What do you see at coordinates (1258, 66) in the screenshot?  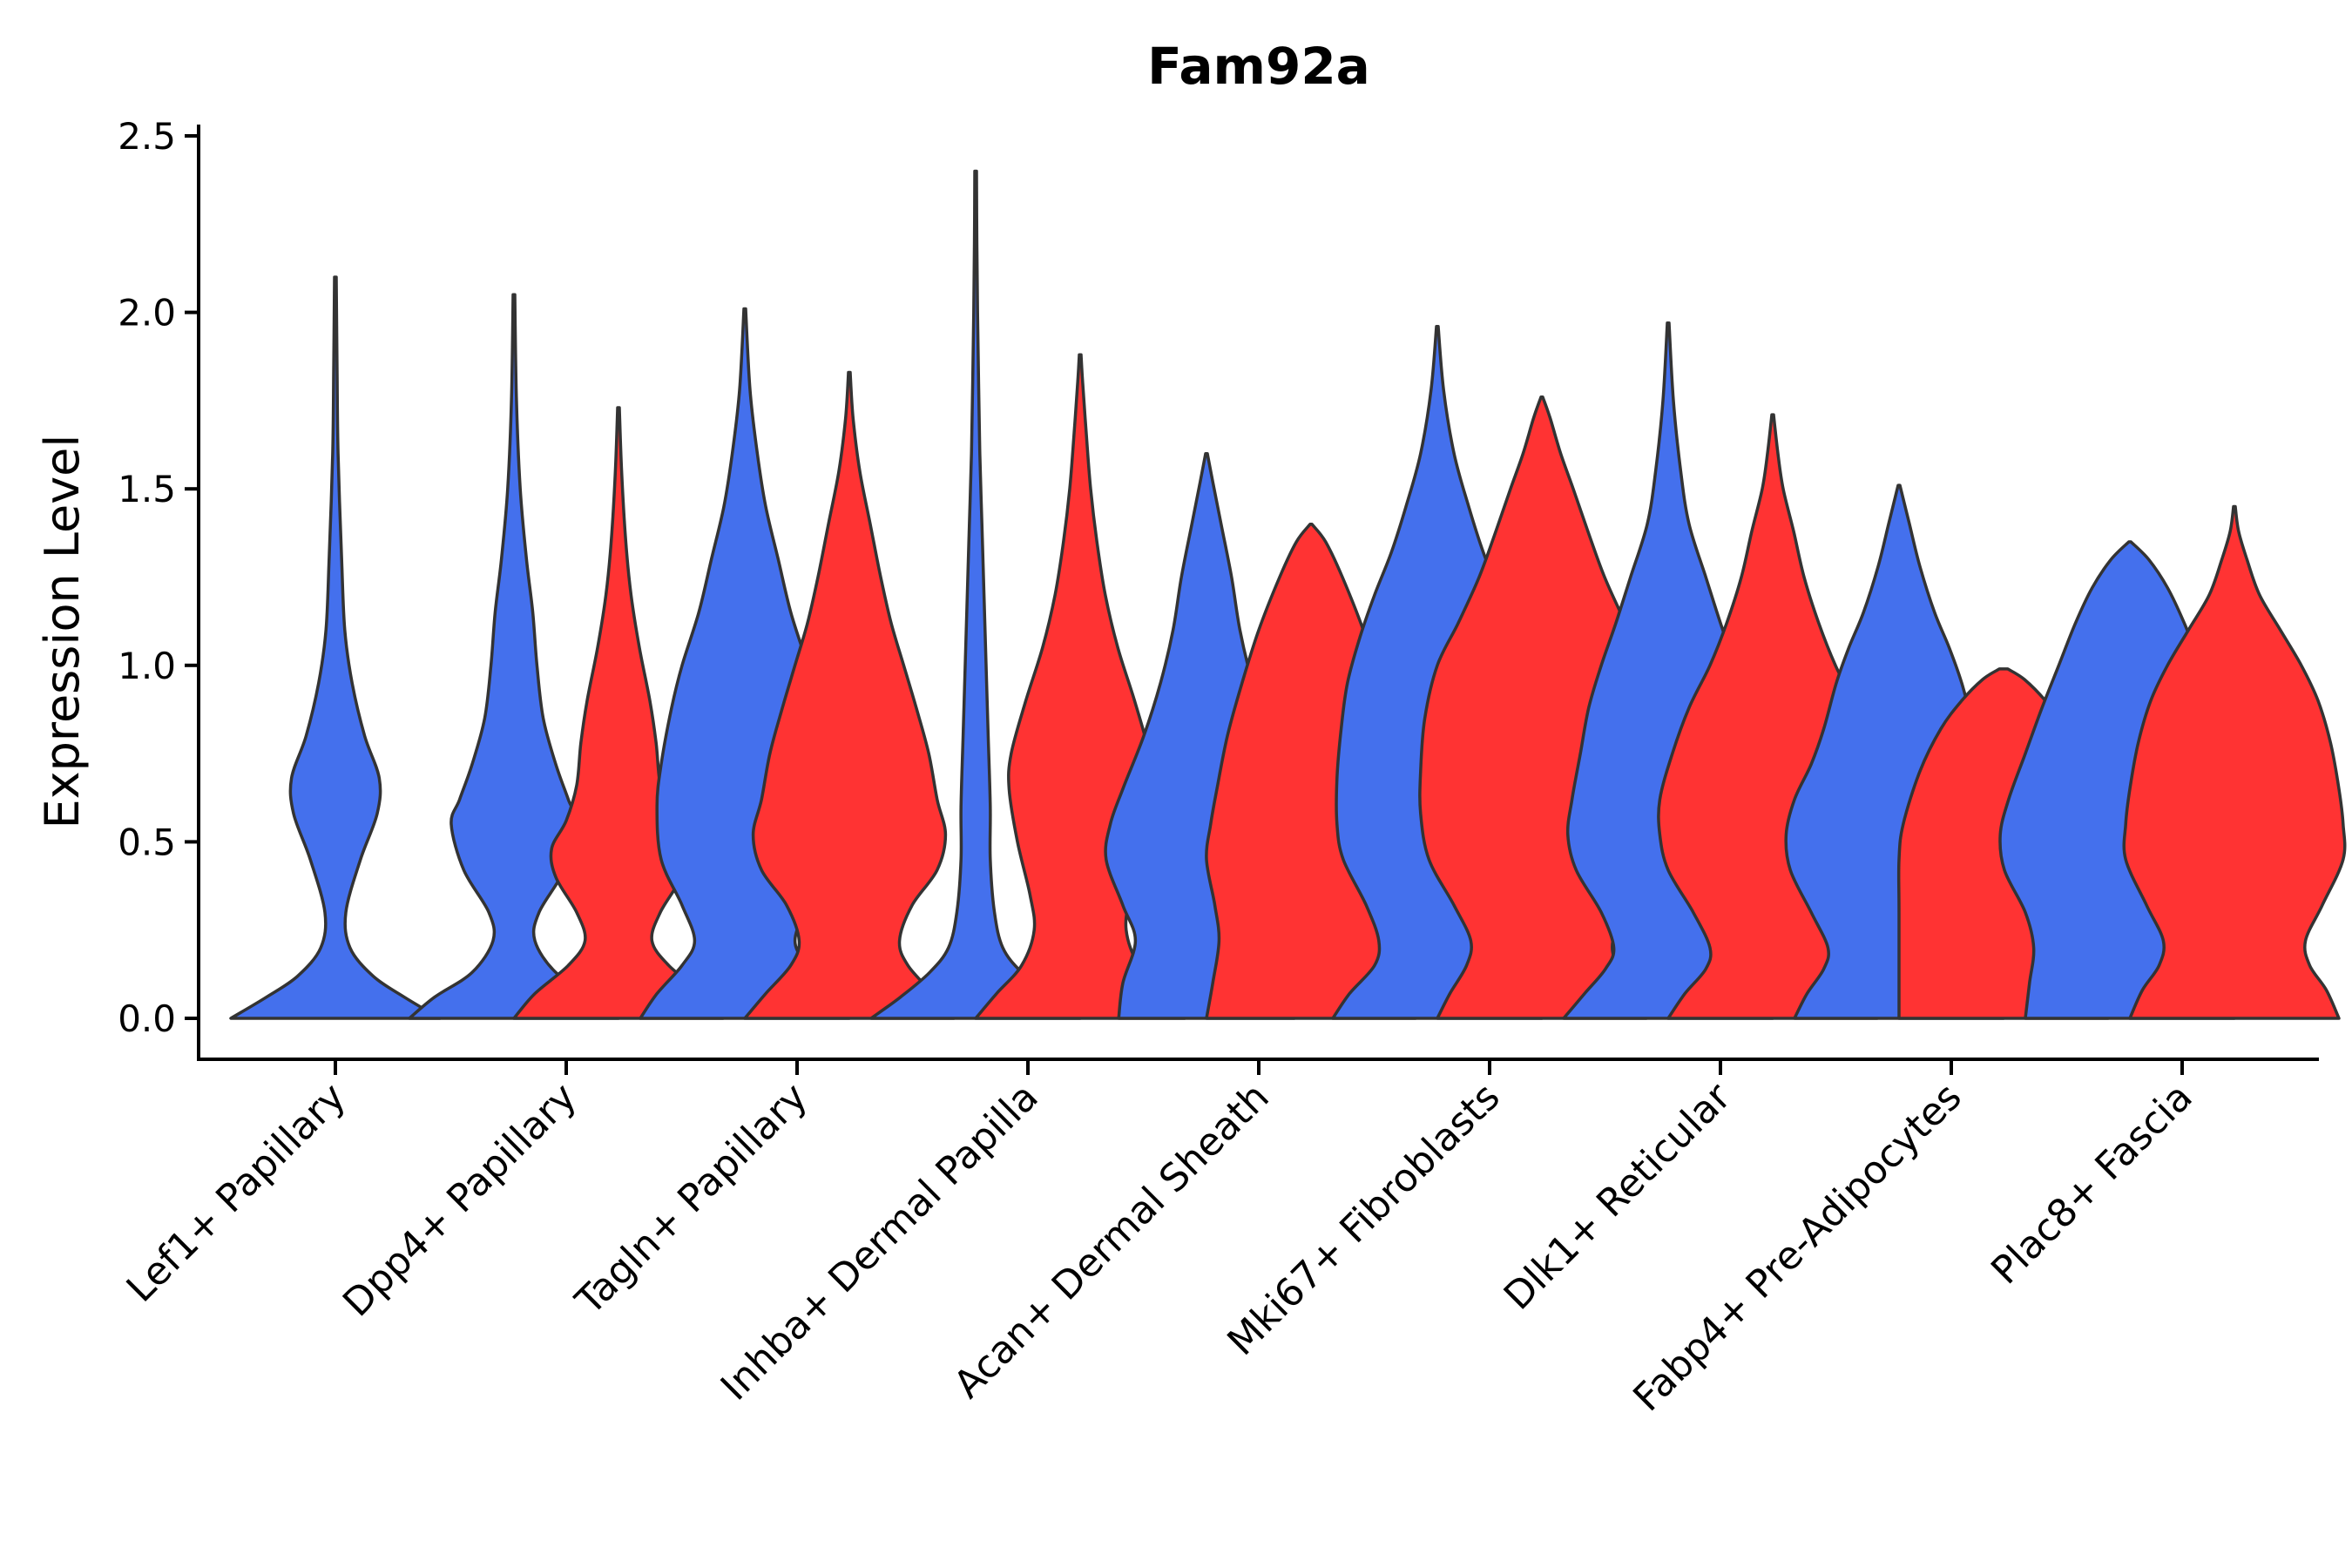 I see `chart-title: Fam92a` at bounding box center [1258, 66].